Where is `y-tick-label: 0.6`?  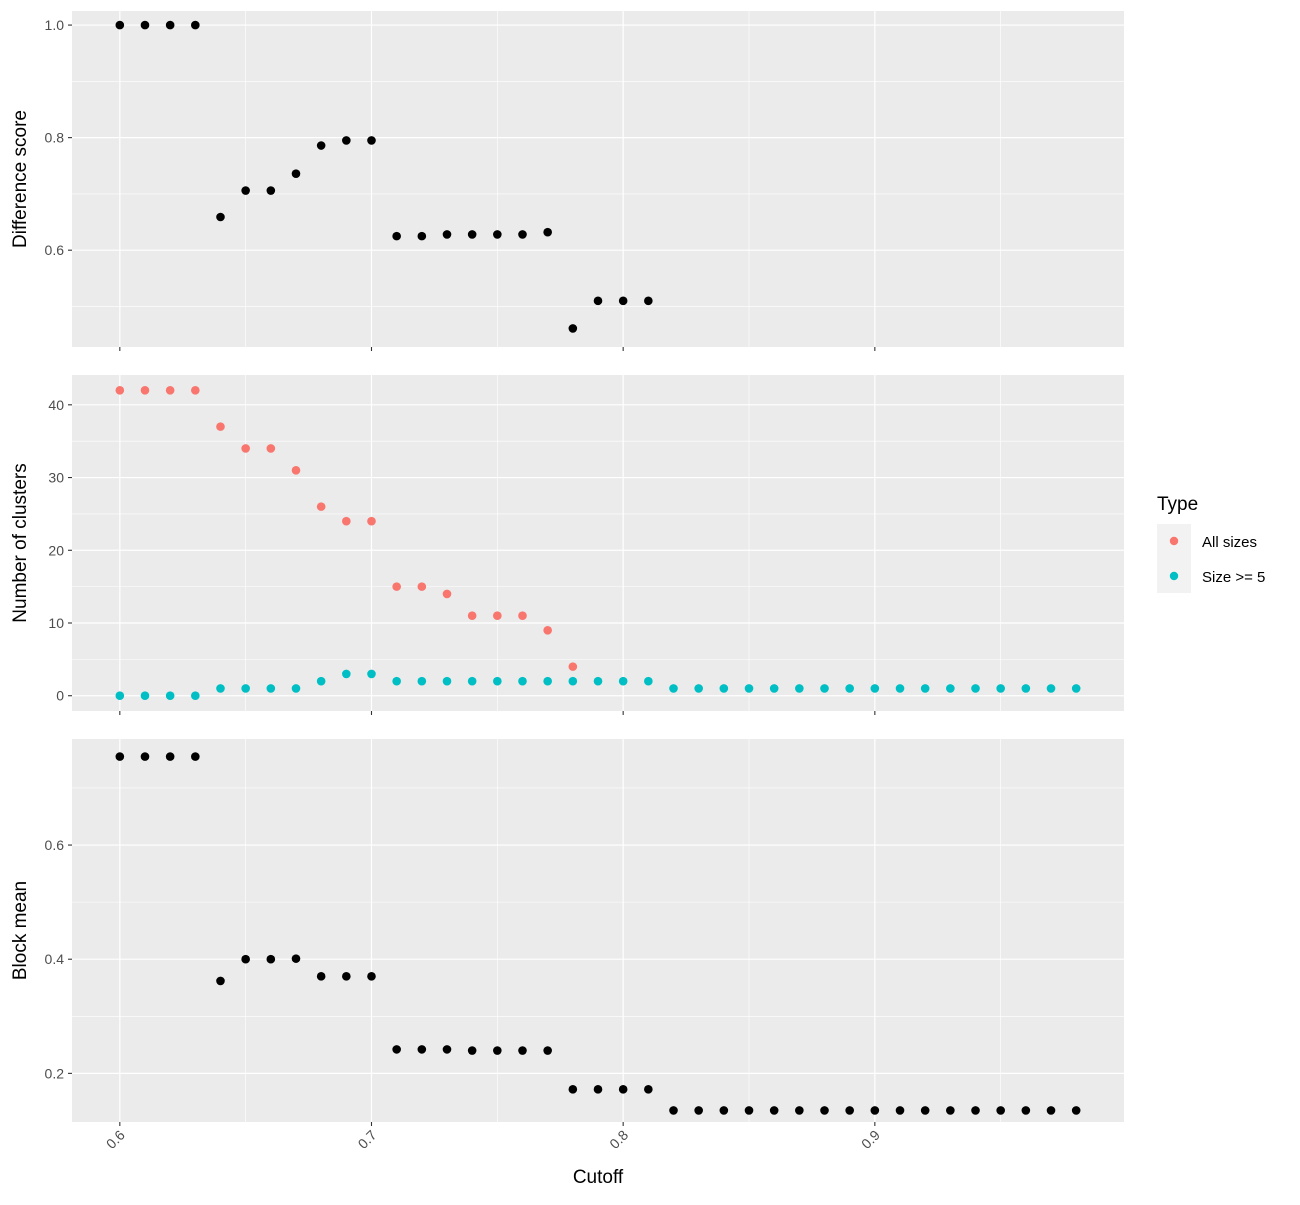 y-tick-label: 0.6 is located at coordinates (55, 845).